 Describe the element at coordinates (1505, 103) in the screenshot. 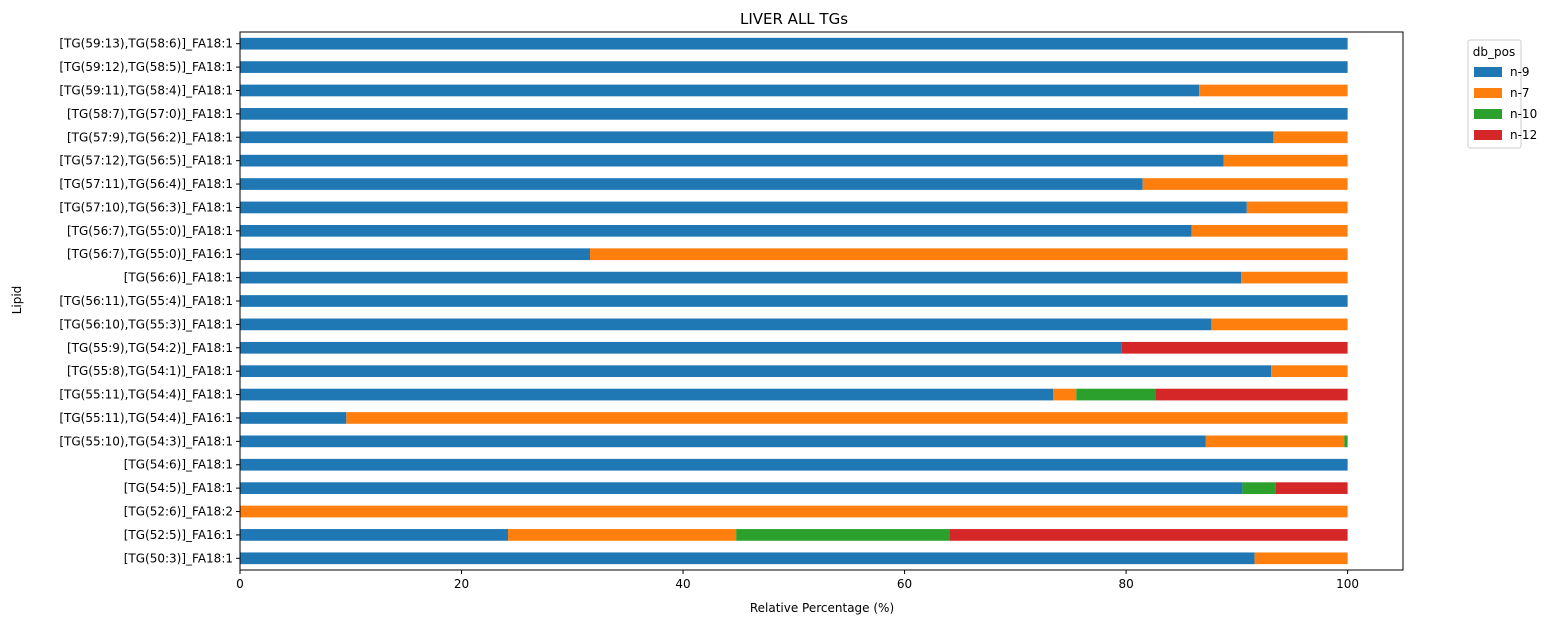

I see `legend-items: n-9 n-7 n-10 n-12` at that location.